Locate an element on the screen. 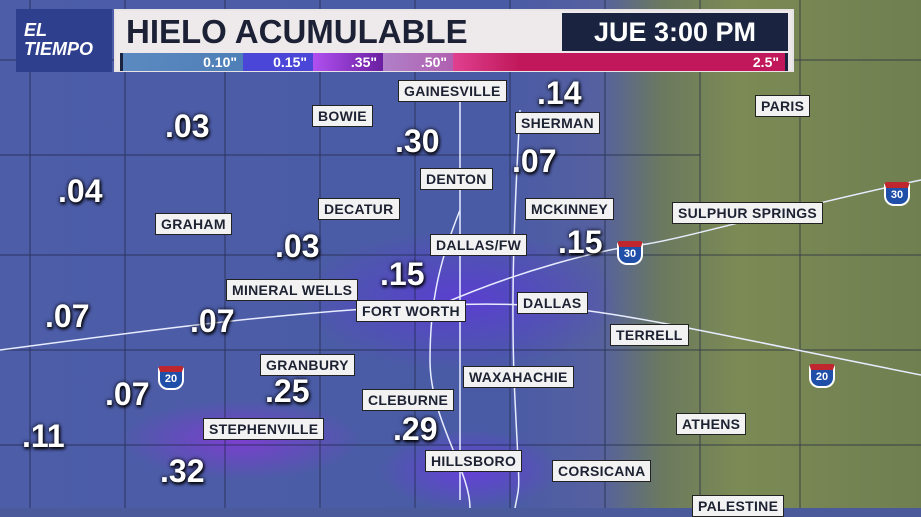 The height and width of the screenshot is (517, 921). legend-stop: 2.5" is located at coordinates (619, 62).